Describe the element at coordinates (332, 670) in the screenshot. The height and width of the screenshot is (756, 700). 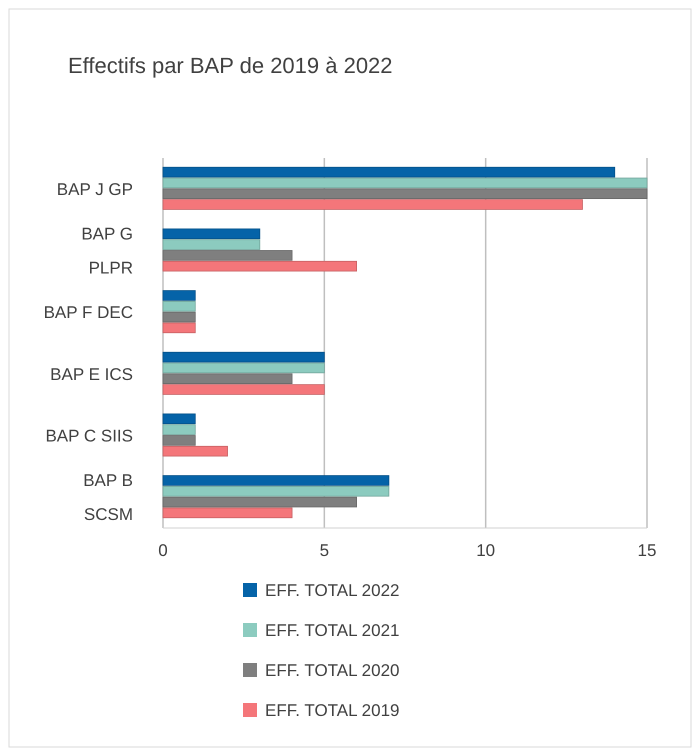
I see `legend-label: EFF. TOTAL 2020` at that location.